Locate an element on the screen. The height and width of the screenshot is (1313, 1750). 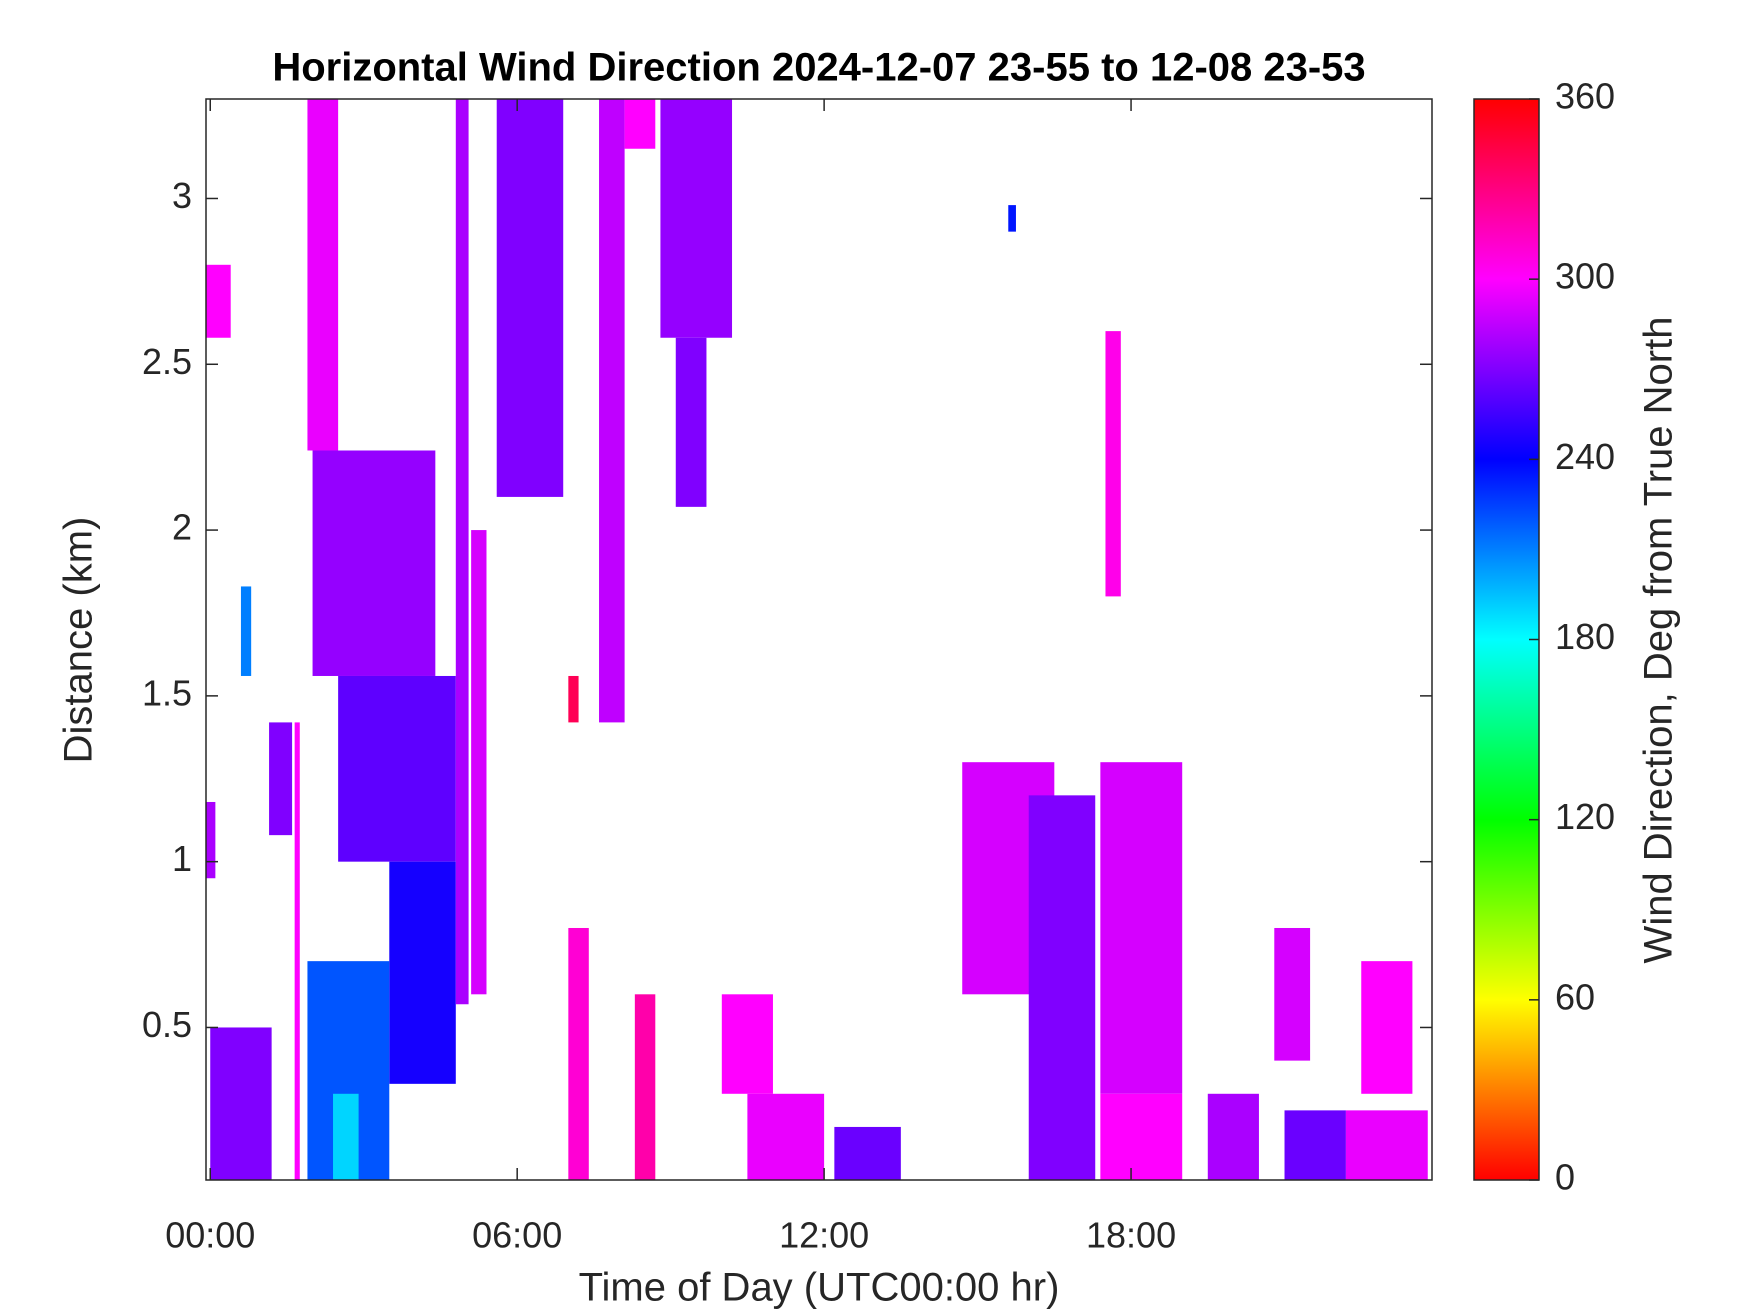
colorbar is located at coordinates (1506, 639).